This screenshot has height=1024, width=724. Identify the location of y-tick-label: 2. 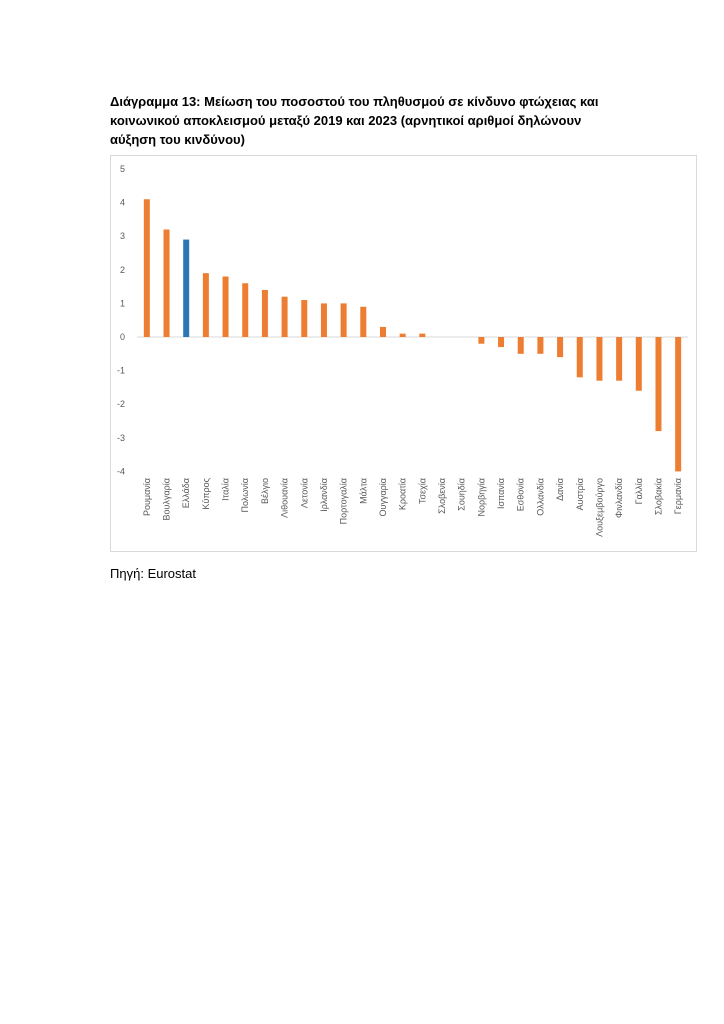
(122, 270).